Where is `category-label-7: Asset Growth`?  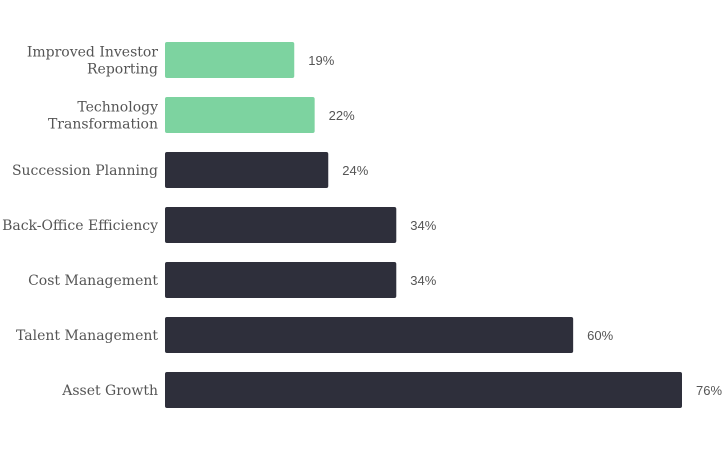
category-label-7: Asset Growth is located at coordinates (109, 391).